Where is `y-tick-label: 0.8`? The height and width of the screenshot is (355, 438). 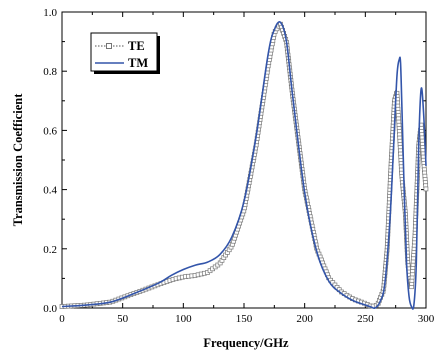 y-tick-label: 0.8 is located at coordinates (50, 72).